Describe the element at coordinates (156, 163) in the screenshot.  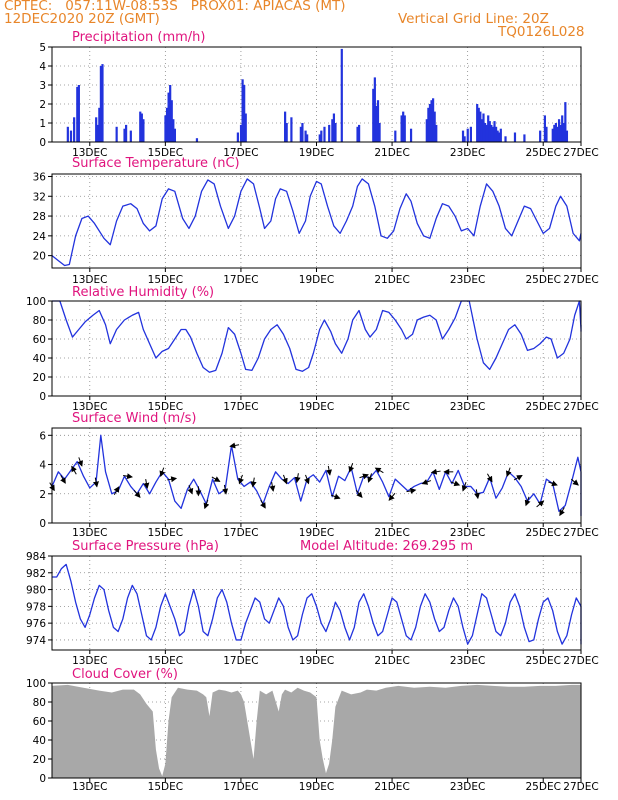
I see `temp-title: Surface Temperature (nC)` at that location.